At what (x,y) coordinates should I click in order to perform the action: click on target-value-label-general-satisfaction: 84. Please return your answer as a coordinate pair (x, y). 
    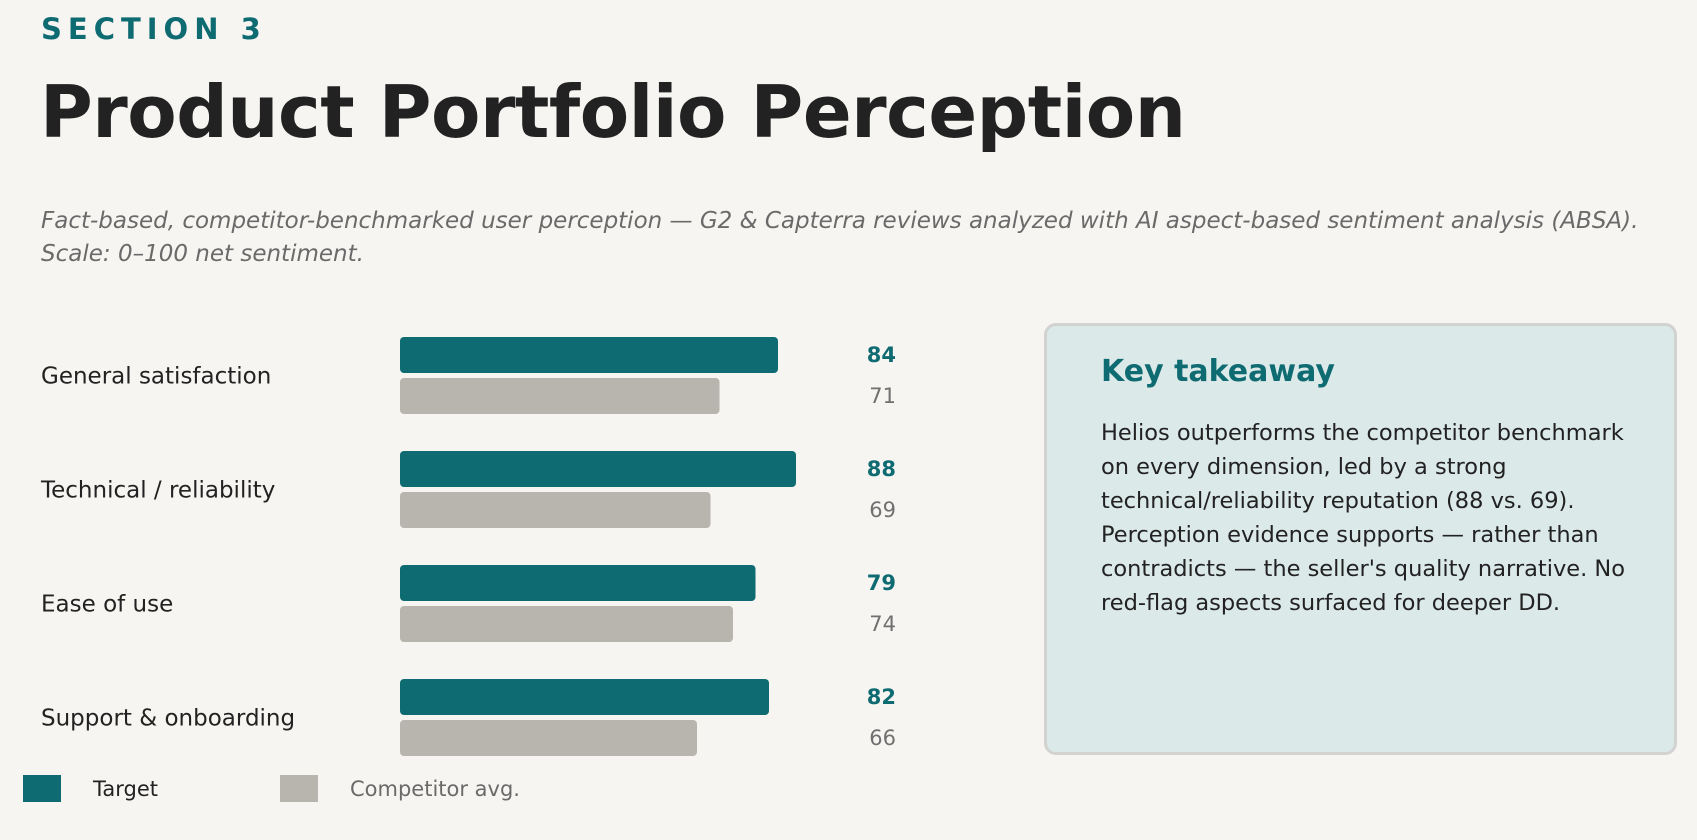
    Looking at the image, I should click on (881, 355).